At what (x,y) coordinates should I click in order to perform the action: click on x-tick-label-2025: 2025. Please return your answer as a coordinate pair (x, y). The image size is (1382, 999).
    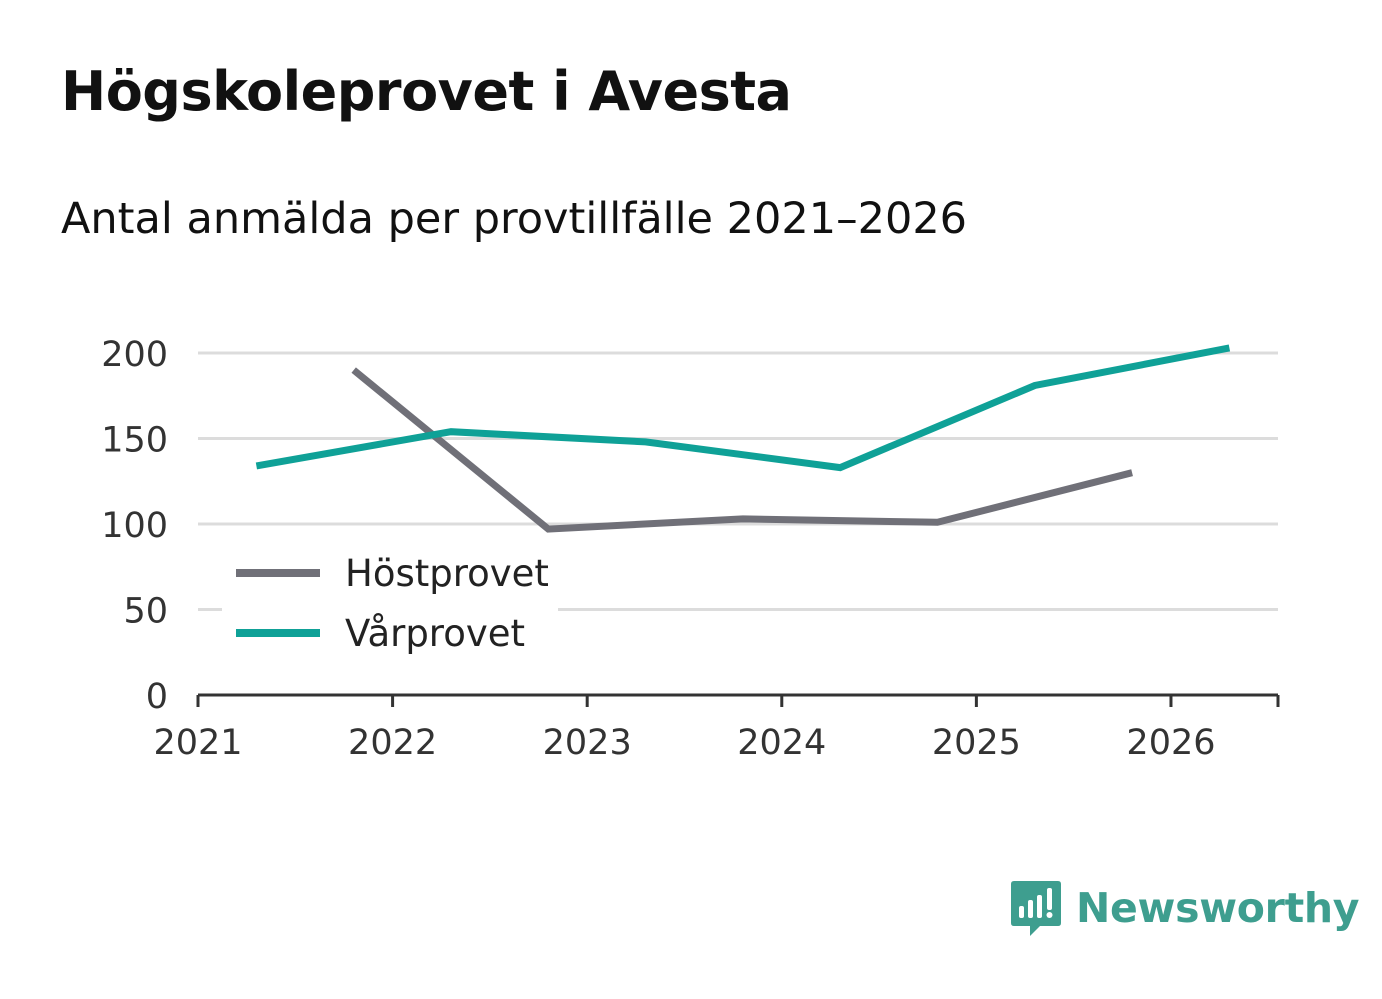
    Looking at the image, I should click on (976, 743).